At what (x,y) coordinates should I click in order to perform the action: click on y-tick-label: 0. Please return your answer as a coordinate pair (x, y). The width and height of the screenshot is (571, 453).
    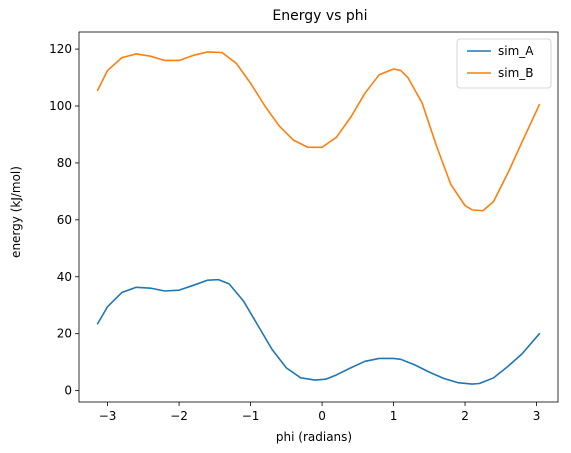
    Looking at the image, I should click on (68, 391).